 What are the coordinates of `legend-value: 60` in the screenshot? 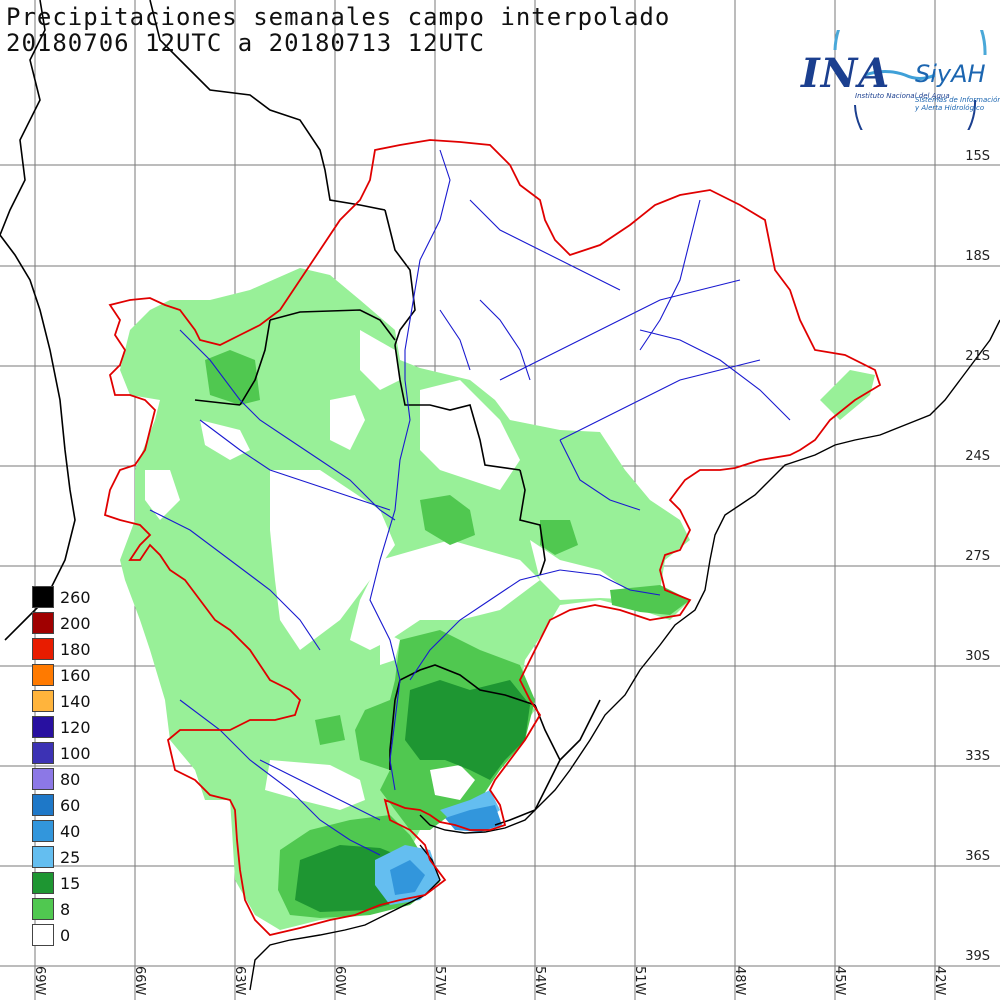 It's located at (70, 805).